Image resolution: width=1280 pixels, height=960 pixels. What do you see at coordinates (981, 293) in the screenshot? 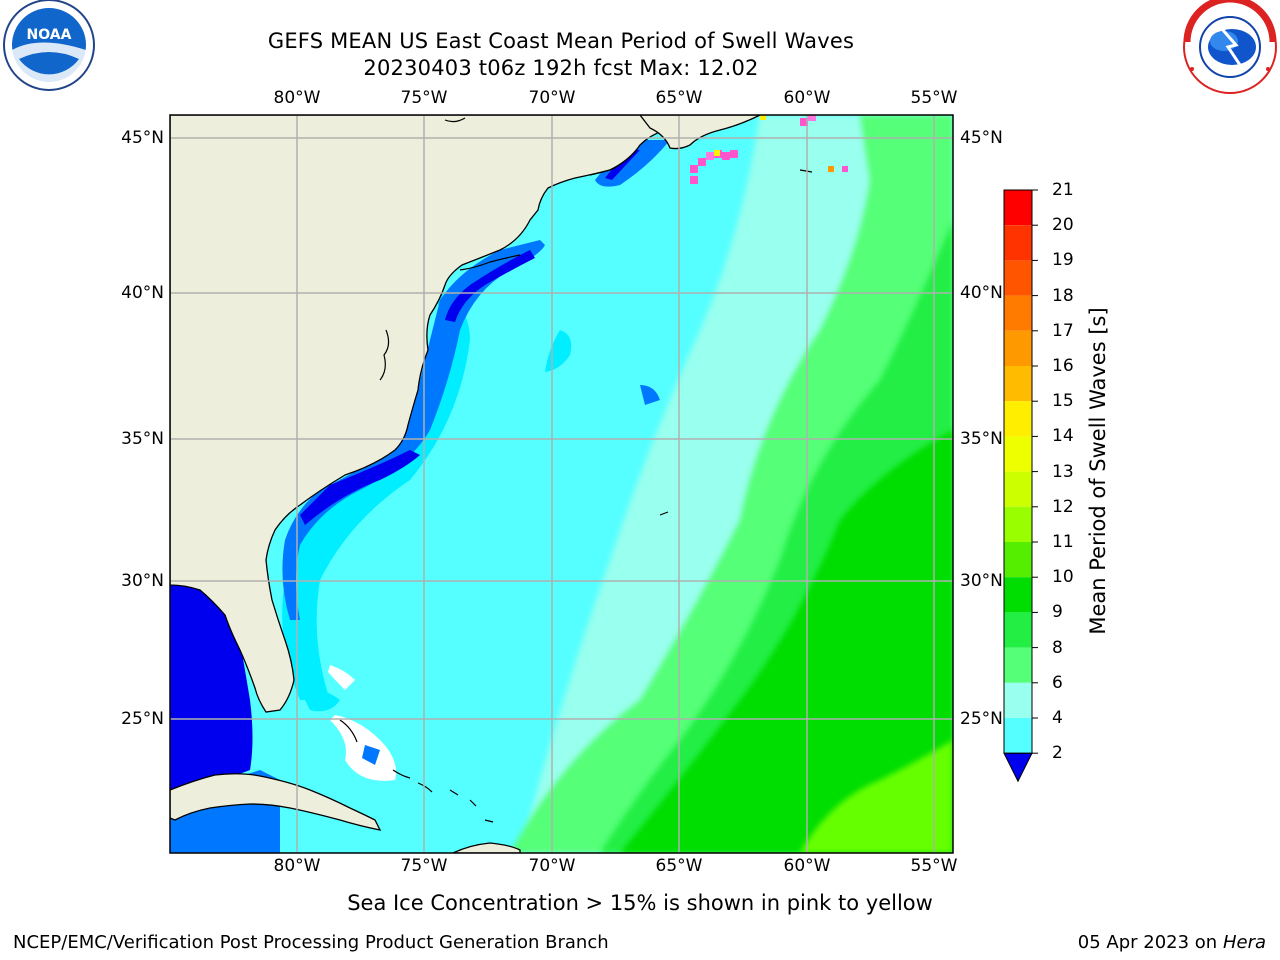
I see `lat-label-right: 40°N` at bounding box center [981, 293].